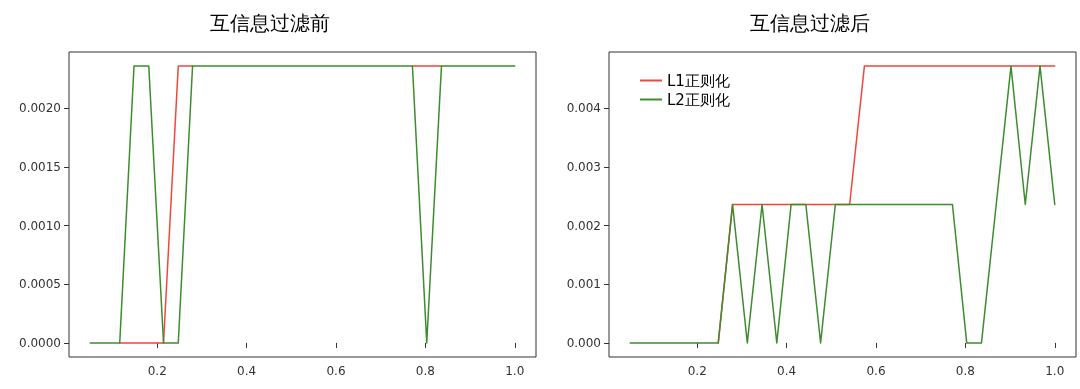 The height and width of the screenshot is (389, 1080). Describe the element at coordinates (583, 284) in the screenshot. I see `y-tick-label: 0.001` at that location.